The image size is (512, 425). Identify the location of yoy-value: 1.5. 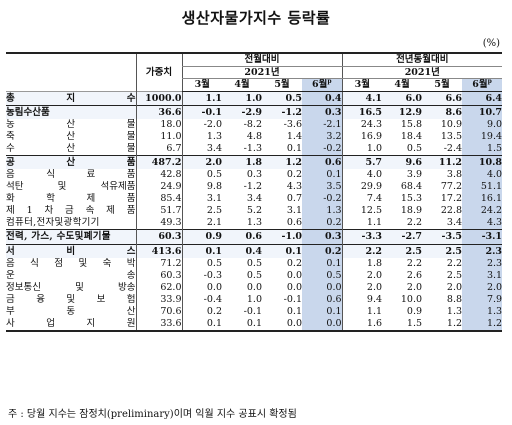
(482, 148).